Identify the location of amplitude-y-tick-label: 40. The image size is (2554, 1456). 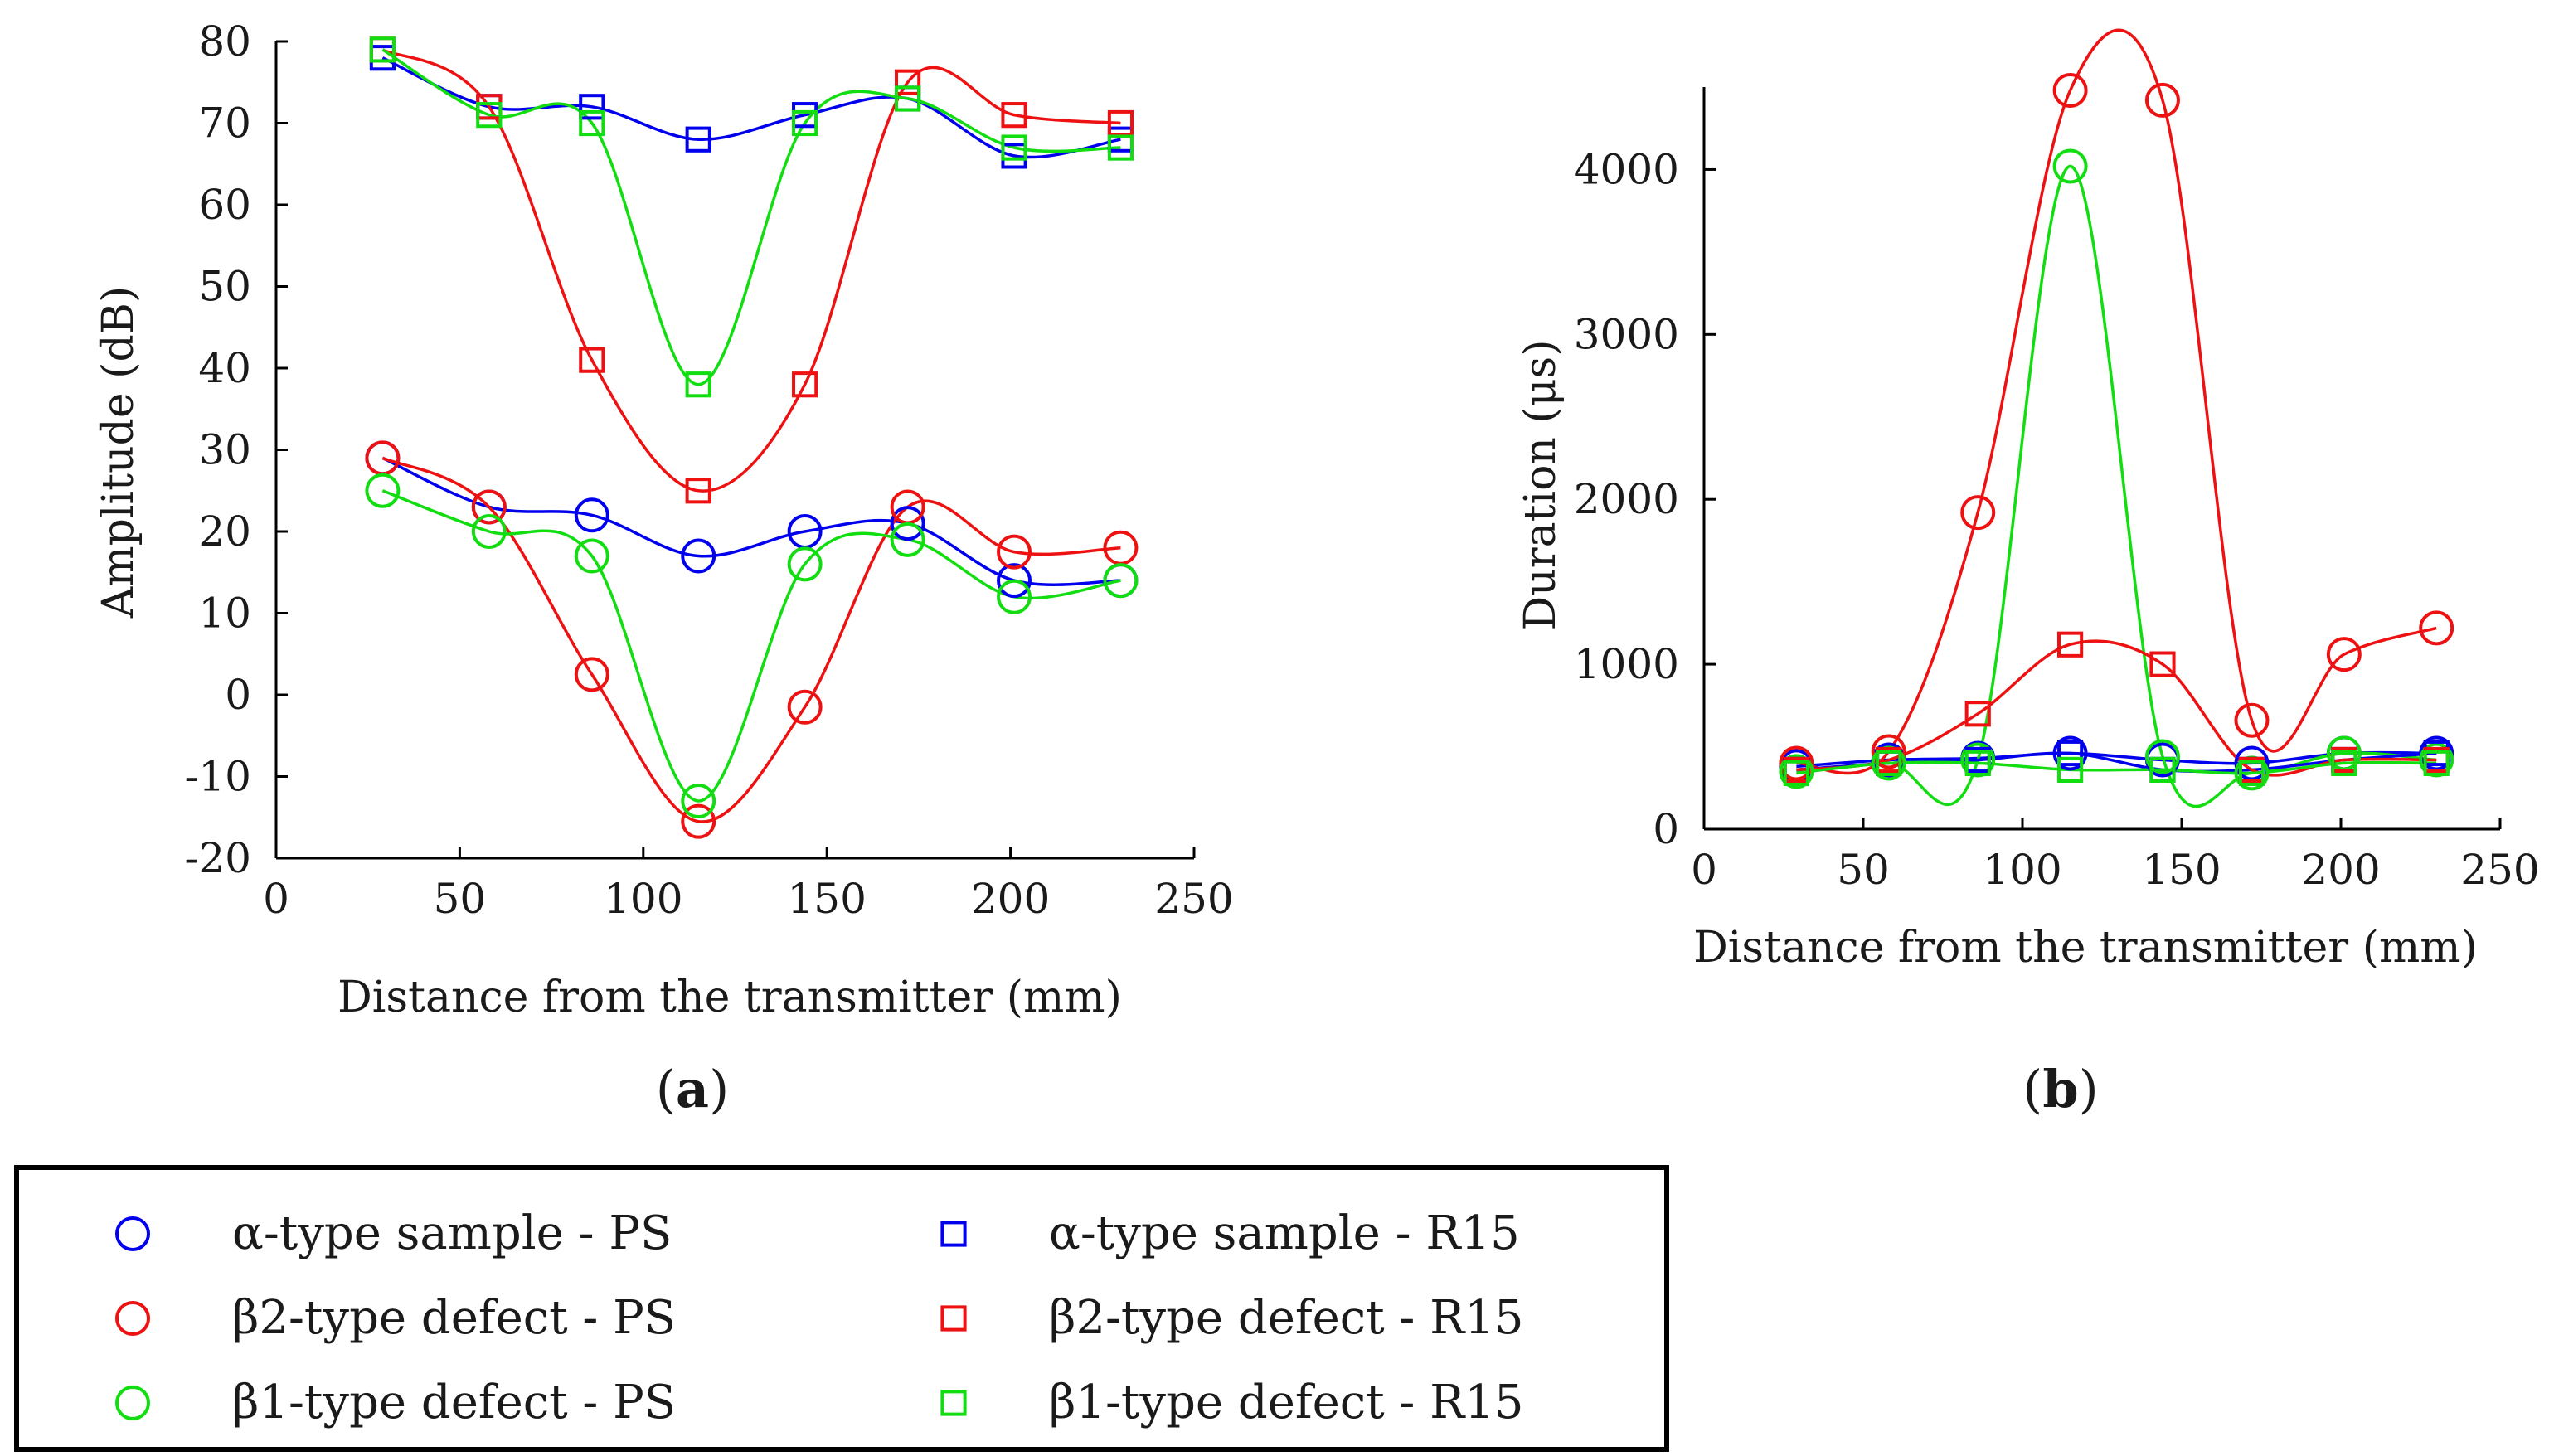
(224, 368).